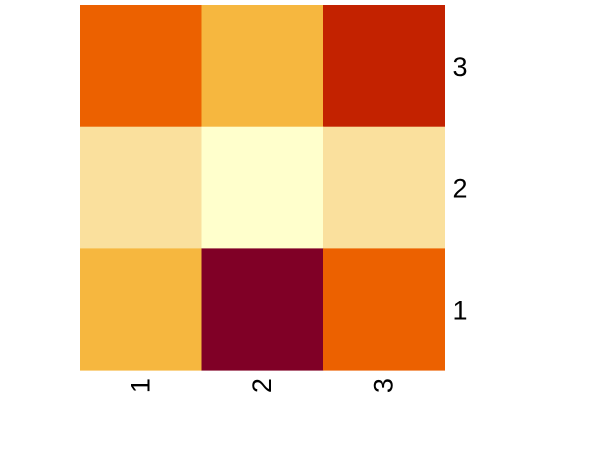 The height and width of the screenshot is (451, 600). I want to click on x-tick-label: 3, so click(384, 385).